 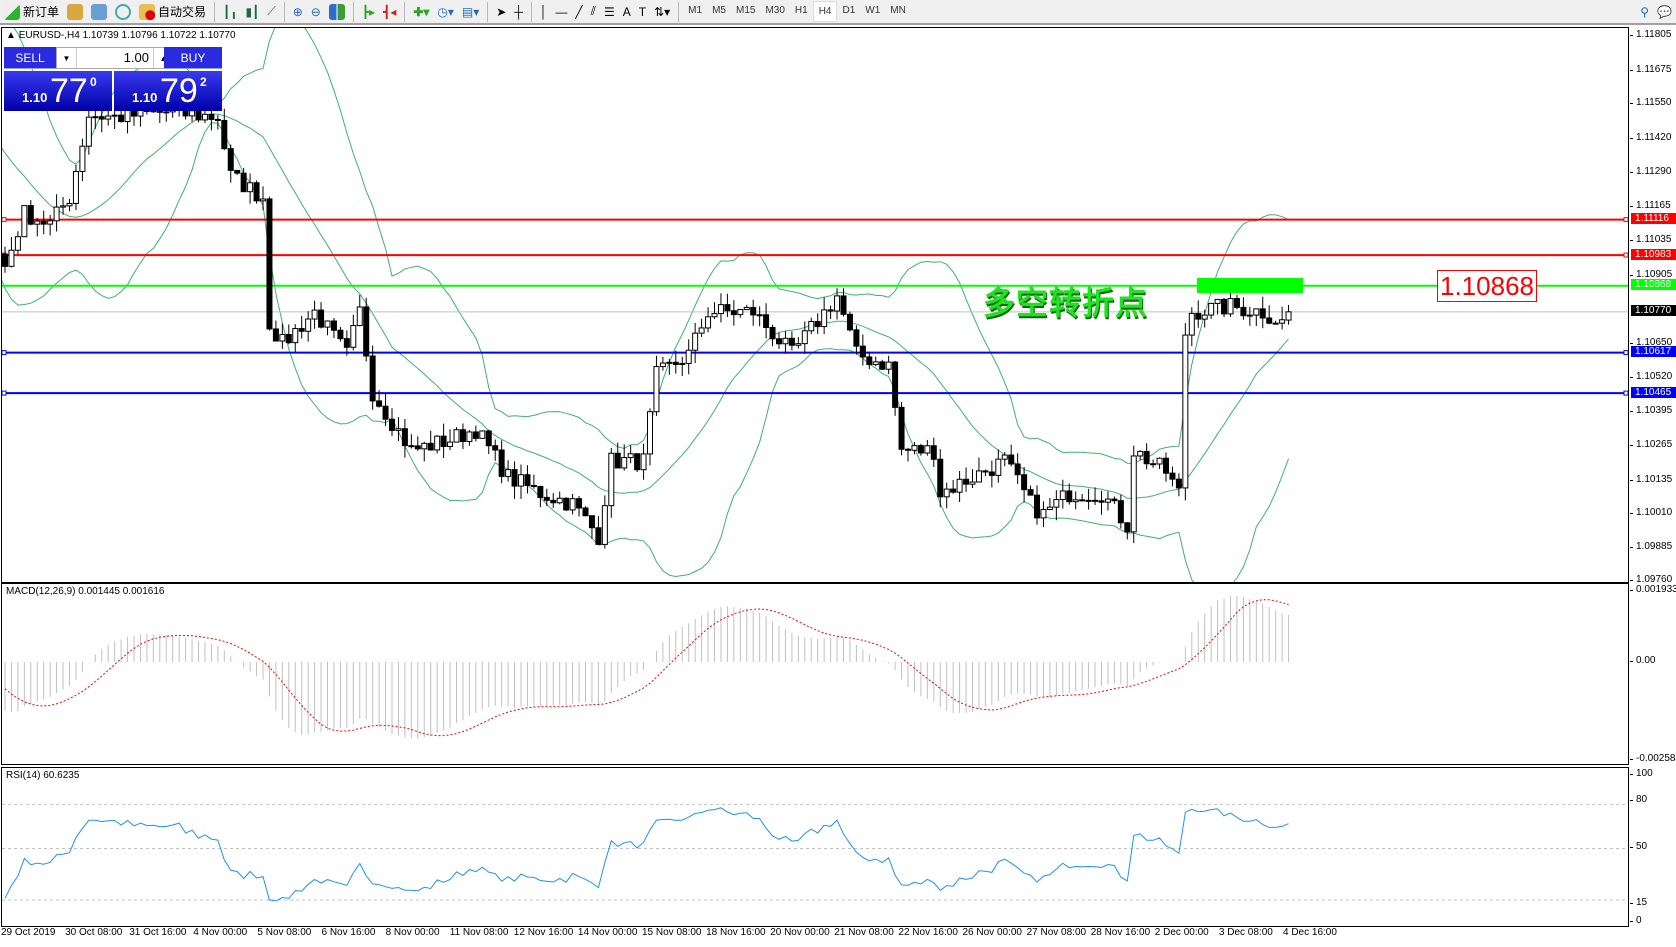 What do you see at coordinates (593, 12) in the screenshot?
I see `equidistant-channel-button: ⫽` at bounding box center [593, 12].